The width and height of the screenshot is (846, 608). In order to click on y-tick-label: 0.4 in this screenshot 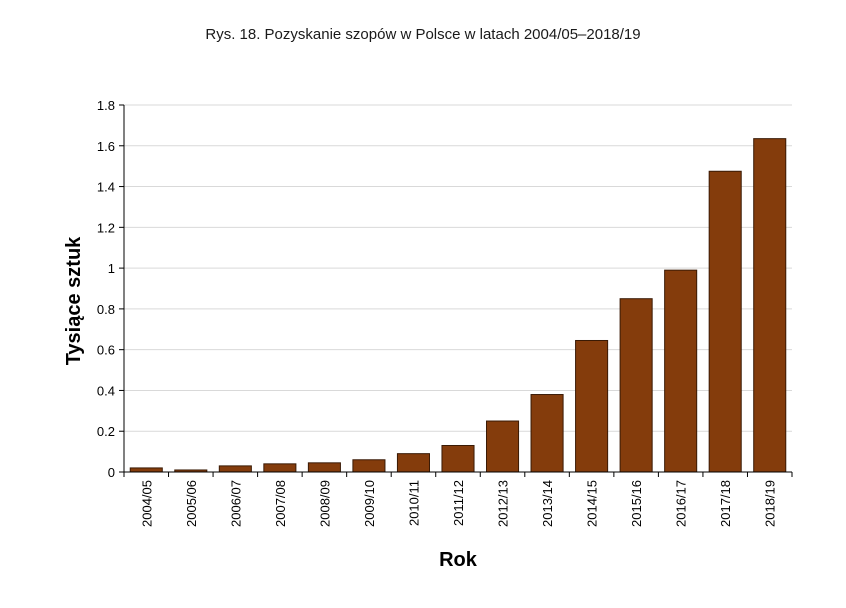, I will do `click(106, 390)`.